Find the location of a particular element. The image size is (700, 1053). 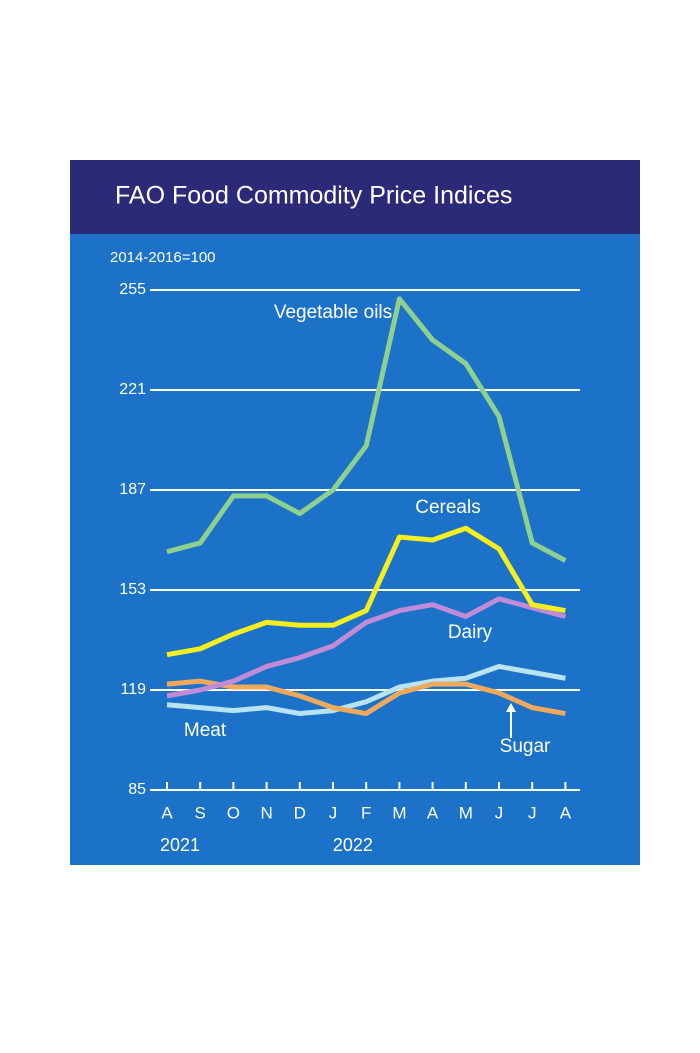

year-label: 2021 is located at coordinates (180, 845).